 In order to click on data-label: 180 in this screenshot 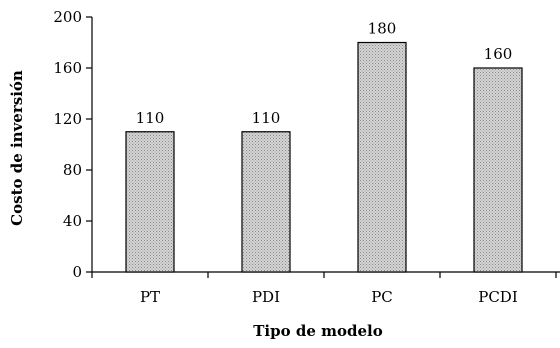, I will do `click(382, 29)`.